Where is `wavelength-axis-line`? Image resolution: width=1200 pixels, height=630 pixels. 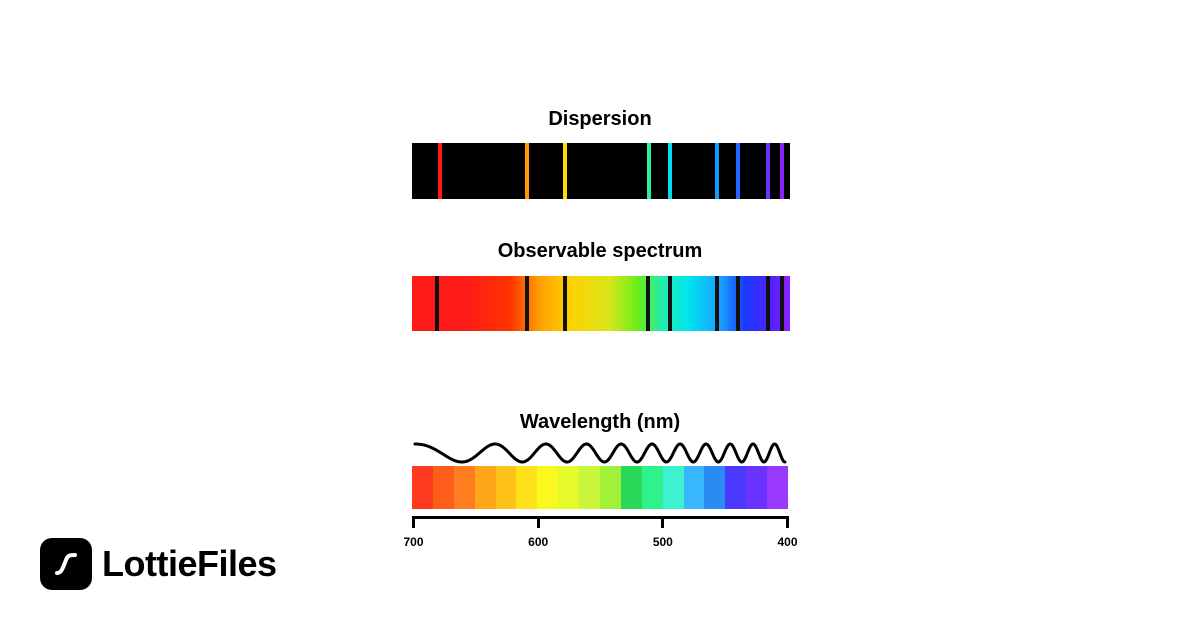
wavelength-axis-line is located at coordinates (600, 517).